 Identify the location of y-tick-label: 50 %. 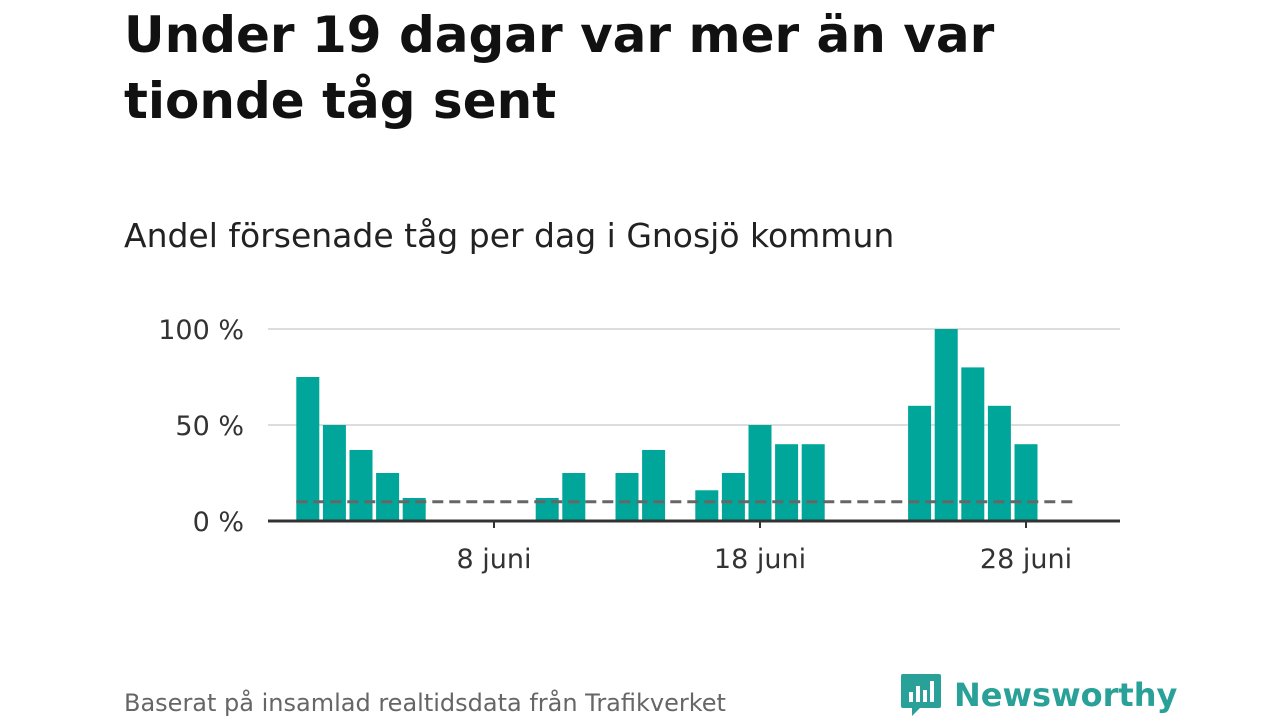
(209, 426).